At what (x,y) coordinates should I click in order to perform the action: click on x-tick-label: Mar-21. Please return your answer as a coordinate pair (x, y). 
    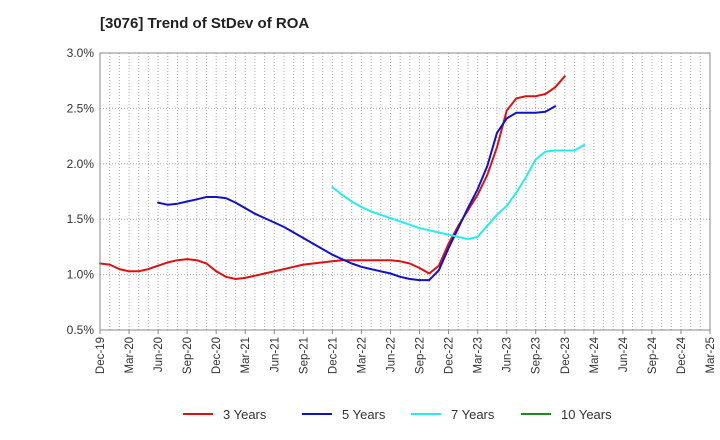
    Looking at the image, I should click on (246, 355).